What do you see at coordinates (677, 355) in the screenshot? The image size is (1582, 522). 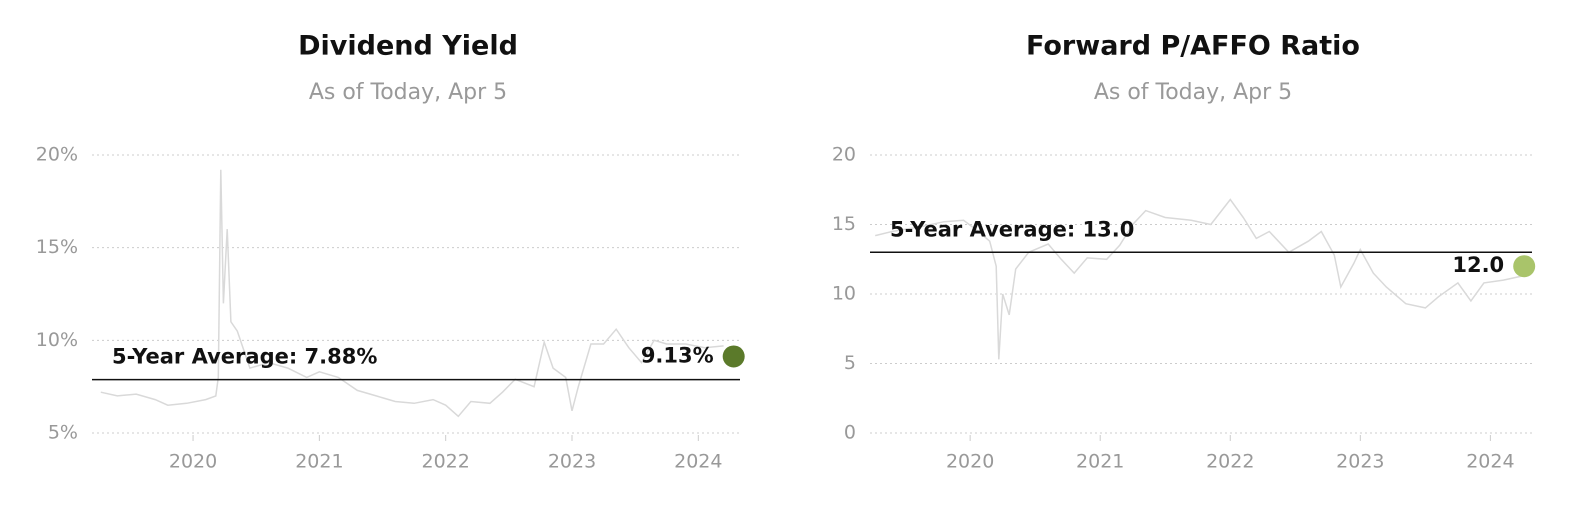 I see `current-label: 9.13%` at bounding box center [677, 355].